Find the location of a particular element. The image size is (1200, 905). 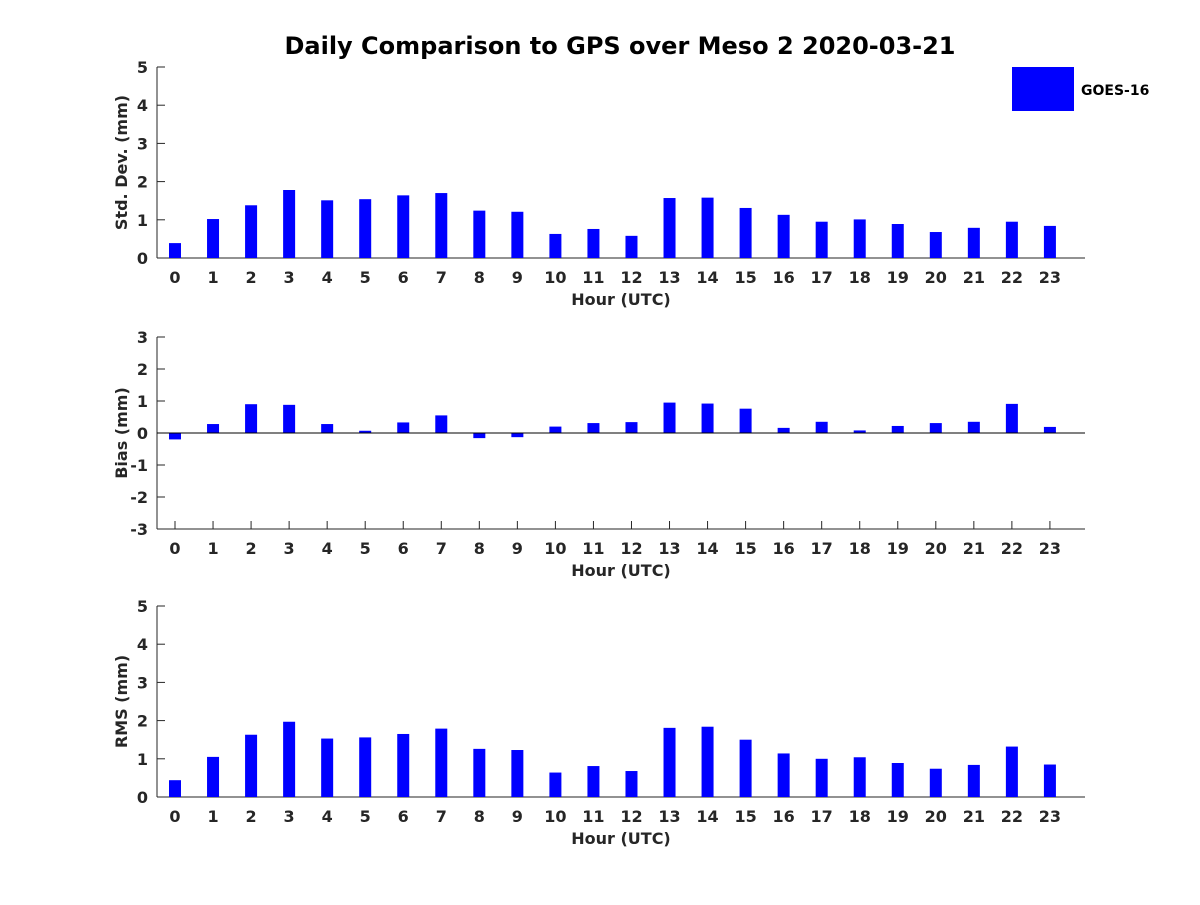

bias-x-tick-label: 15 is located at coordinates (745, 548).